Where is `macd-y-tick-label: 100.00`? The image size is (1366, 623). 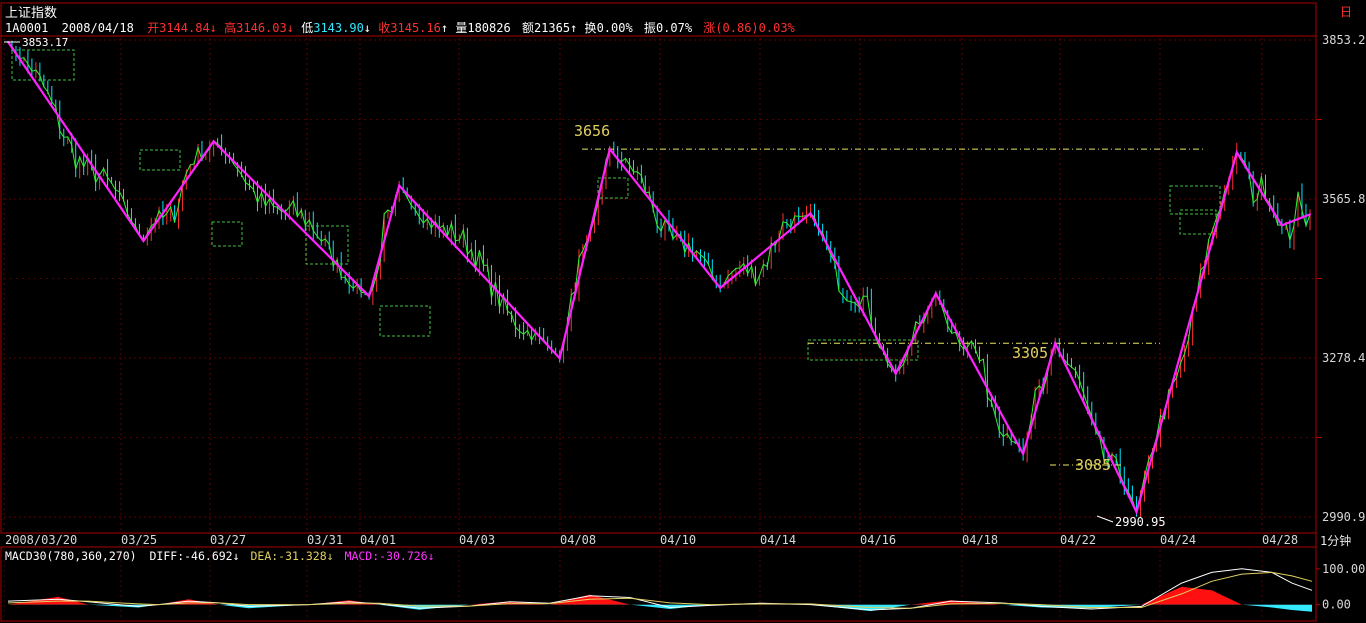 macd-y-tick-label: 100.00 is located at coordinates (1343, 569).